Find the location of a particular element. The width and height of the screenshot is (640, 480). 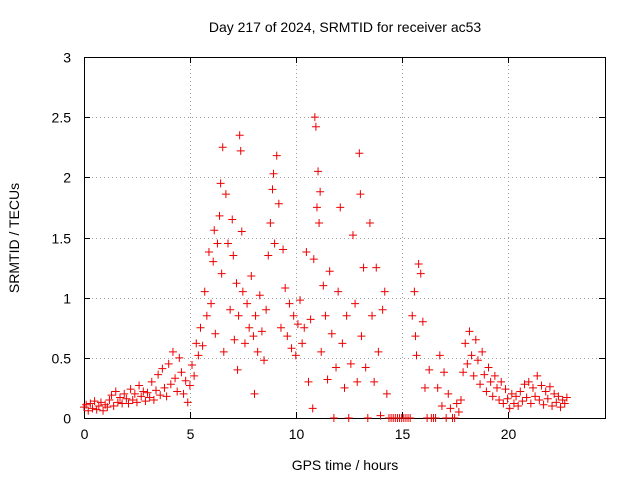

x-tick-label: 15 is located at coordinates (403, 434).